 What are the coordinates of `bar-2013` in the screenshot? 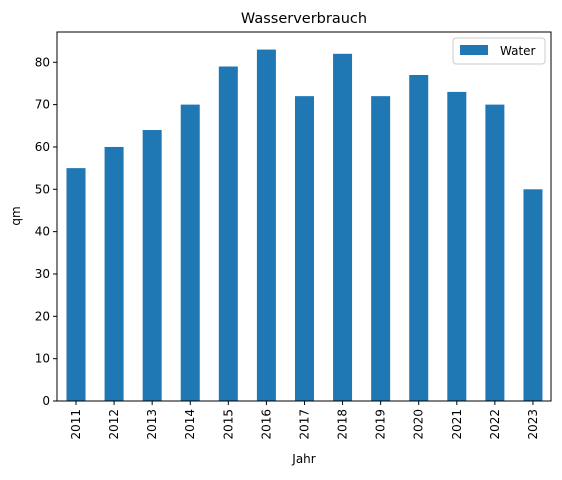 It's located at (152, 265).